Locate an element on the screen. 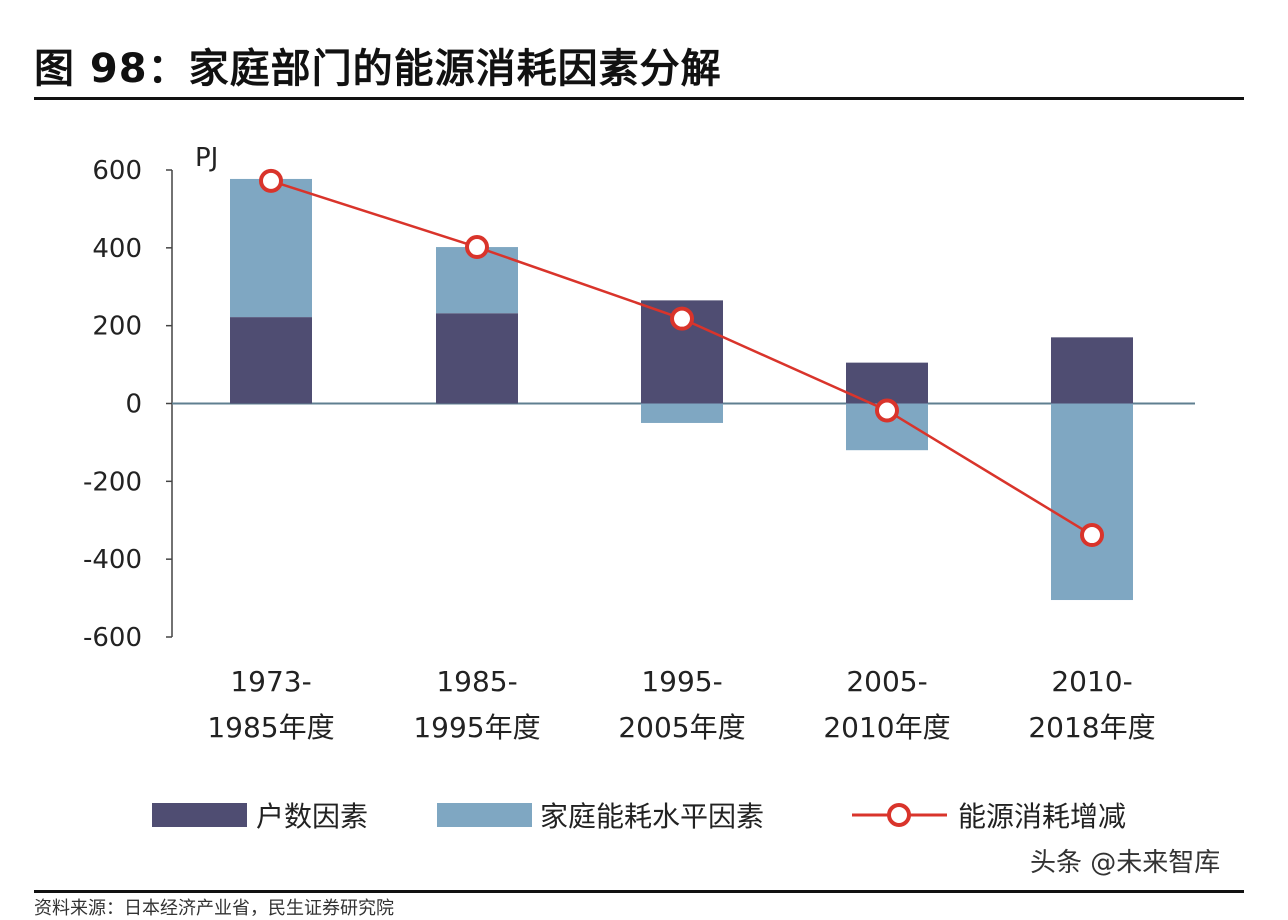  x-tick-label: 2018年度 is located at coordinates (1091, 727).